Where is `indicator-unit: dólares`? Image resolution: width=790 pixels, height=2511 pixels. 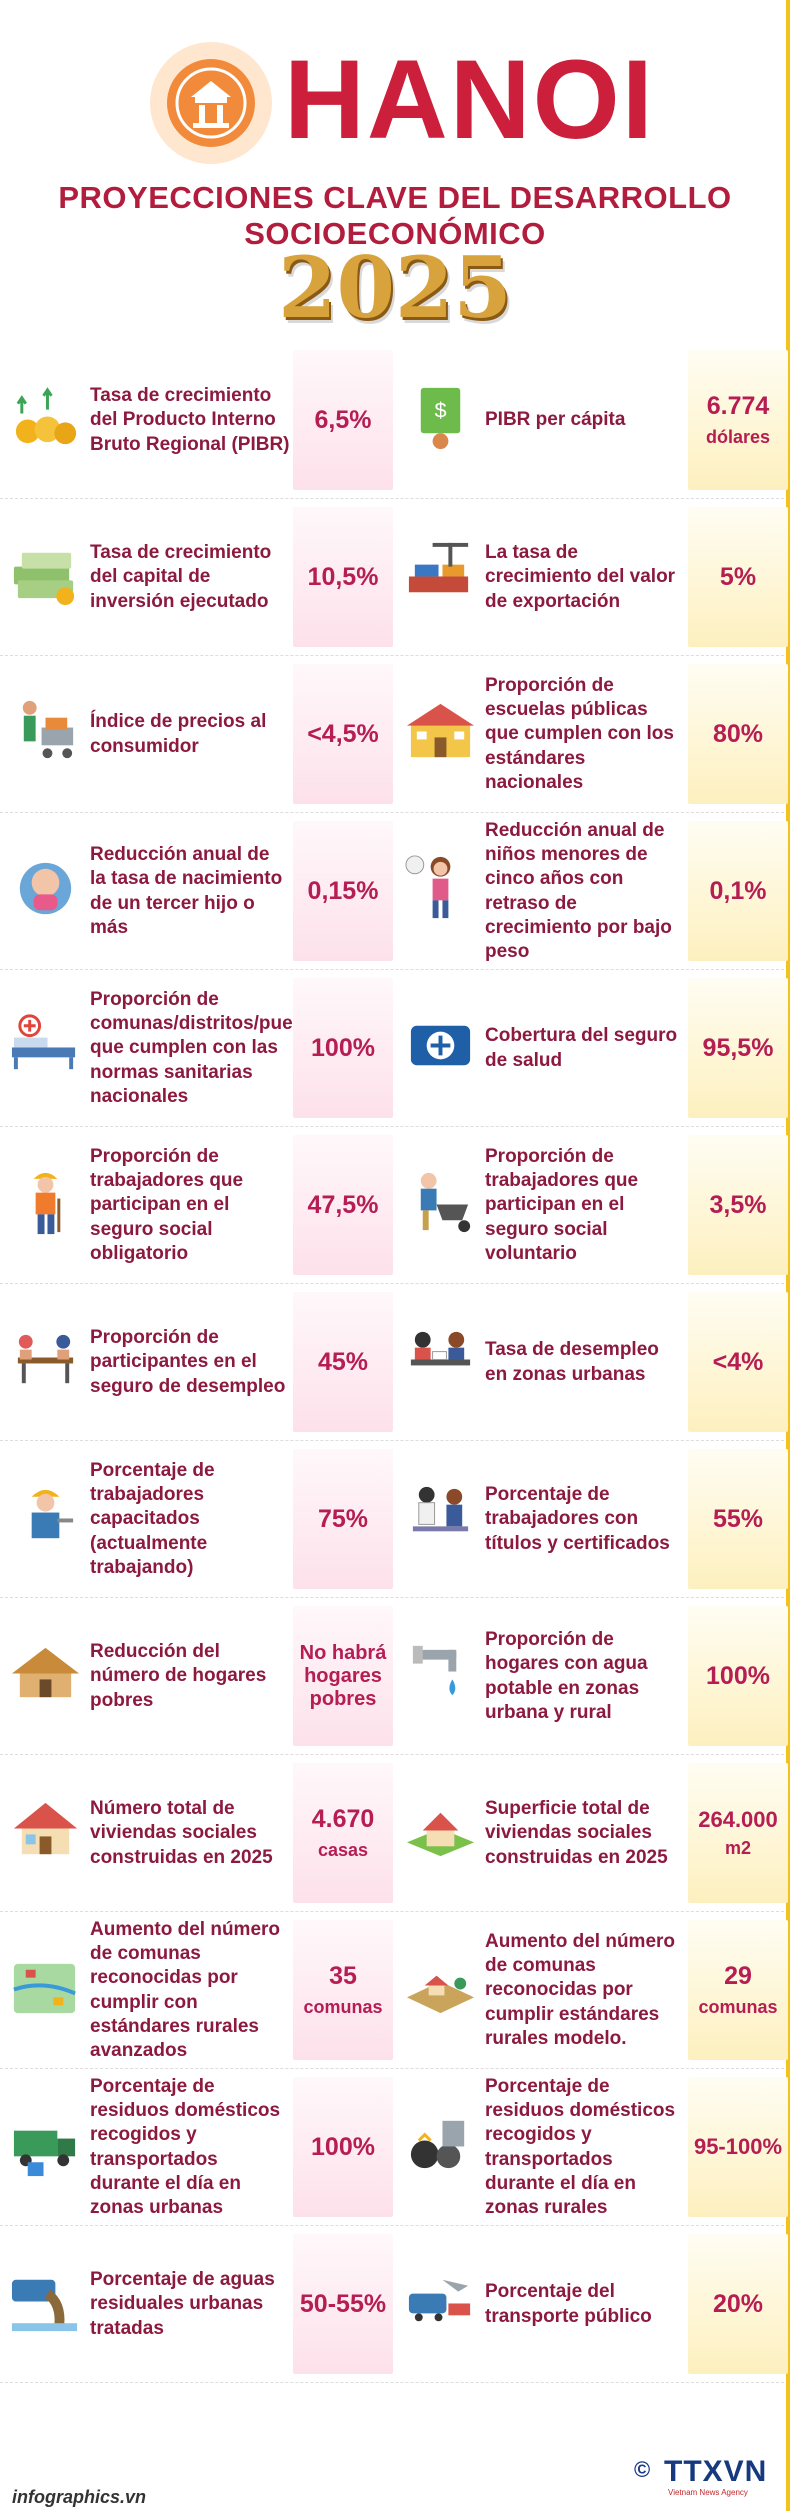 indicator-unit: dólares is located at coordinates (738, 437).